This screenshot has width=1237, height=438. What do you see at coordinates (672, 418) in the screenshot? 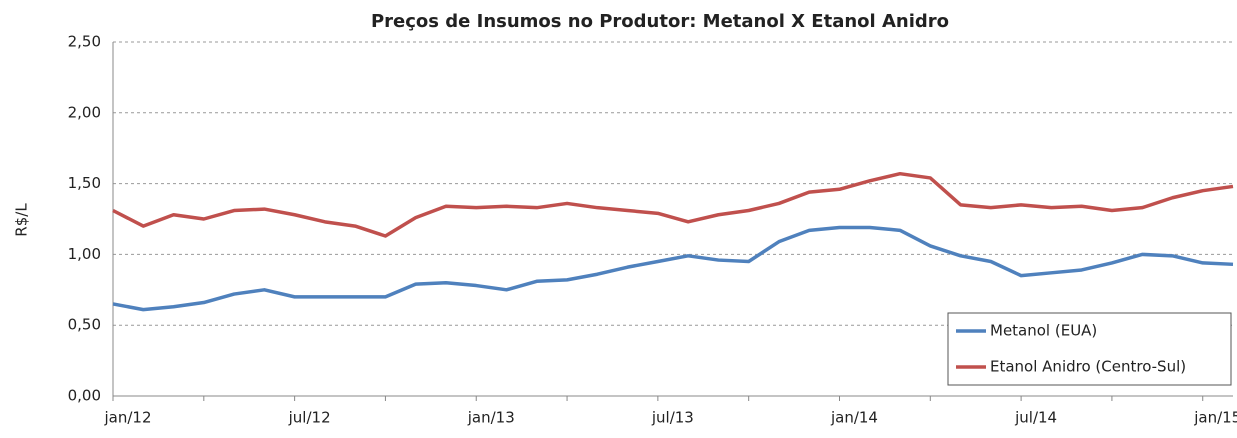
I see `x-tick-label: jul/13` at bounding box center [672, 418].